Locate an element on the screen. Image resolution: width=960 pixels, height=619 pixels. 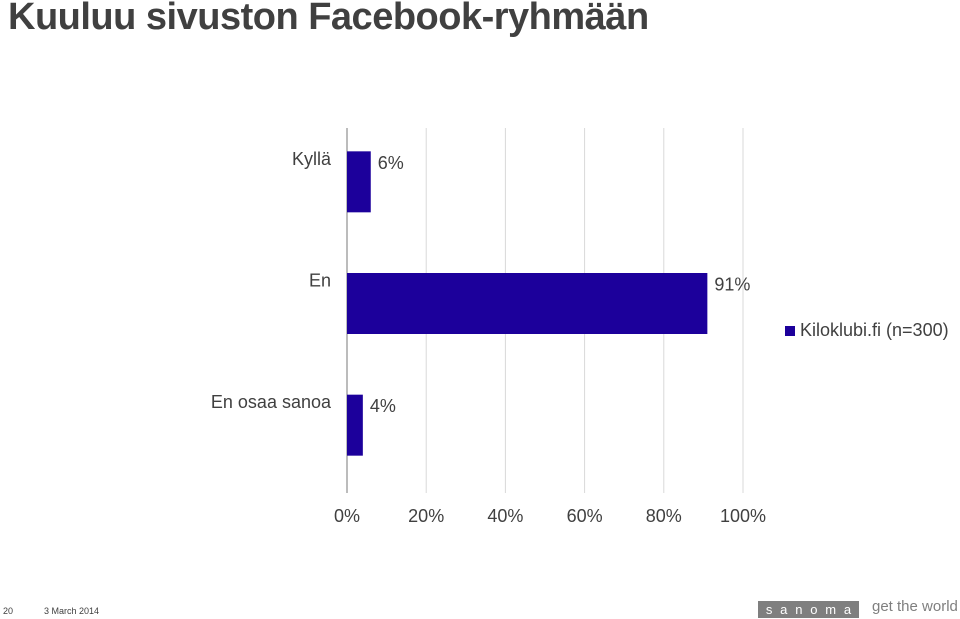
footer-date: 3 March 2014 is located at coordinates (72, 611).